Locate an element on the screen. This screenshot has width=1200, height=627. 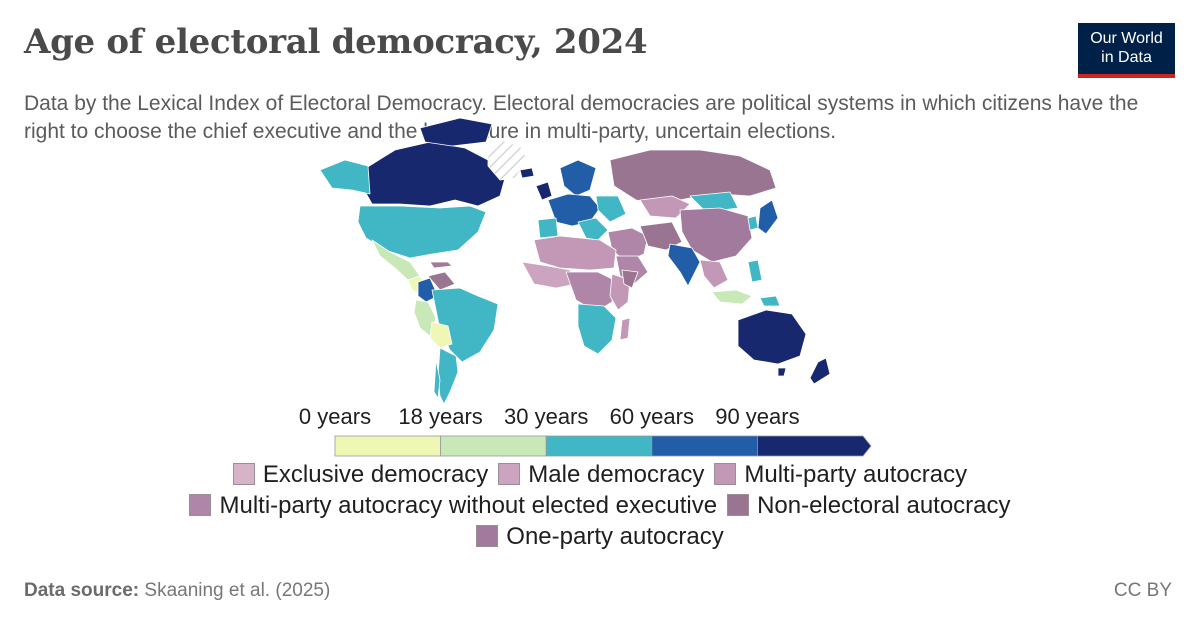
country-central-africa is located at coordinates (590, 292).